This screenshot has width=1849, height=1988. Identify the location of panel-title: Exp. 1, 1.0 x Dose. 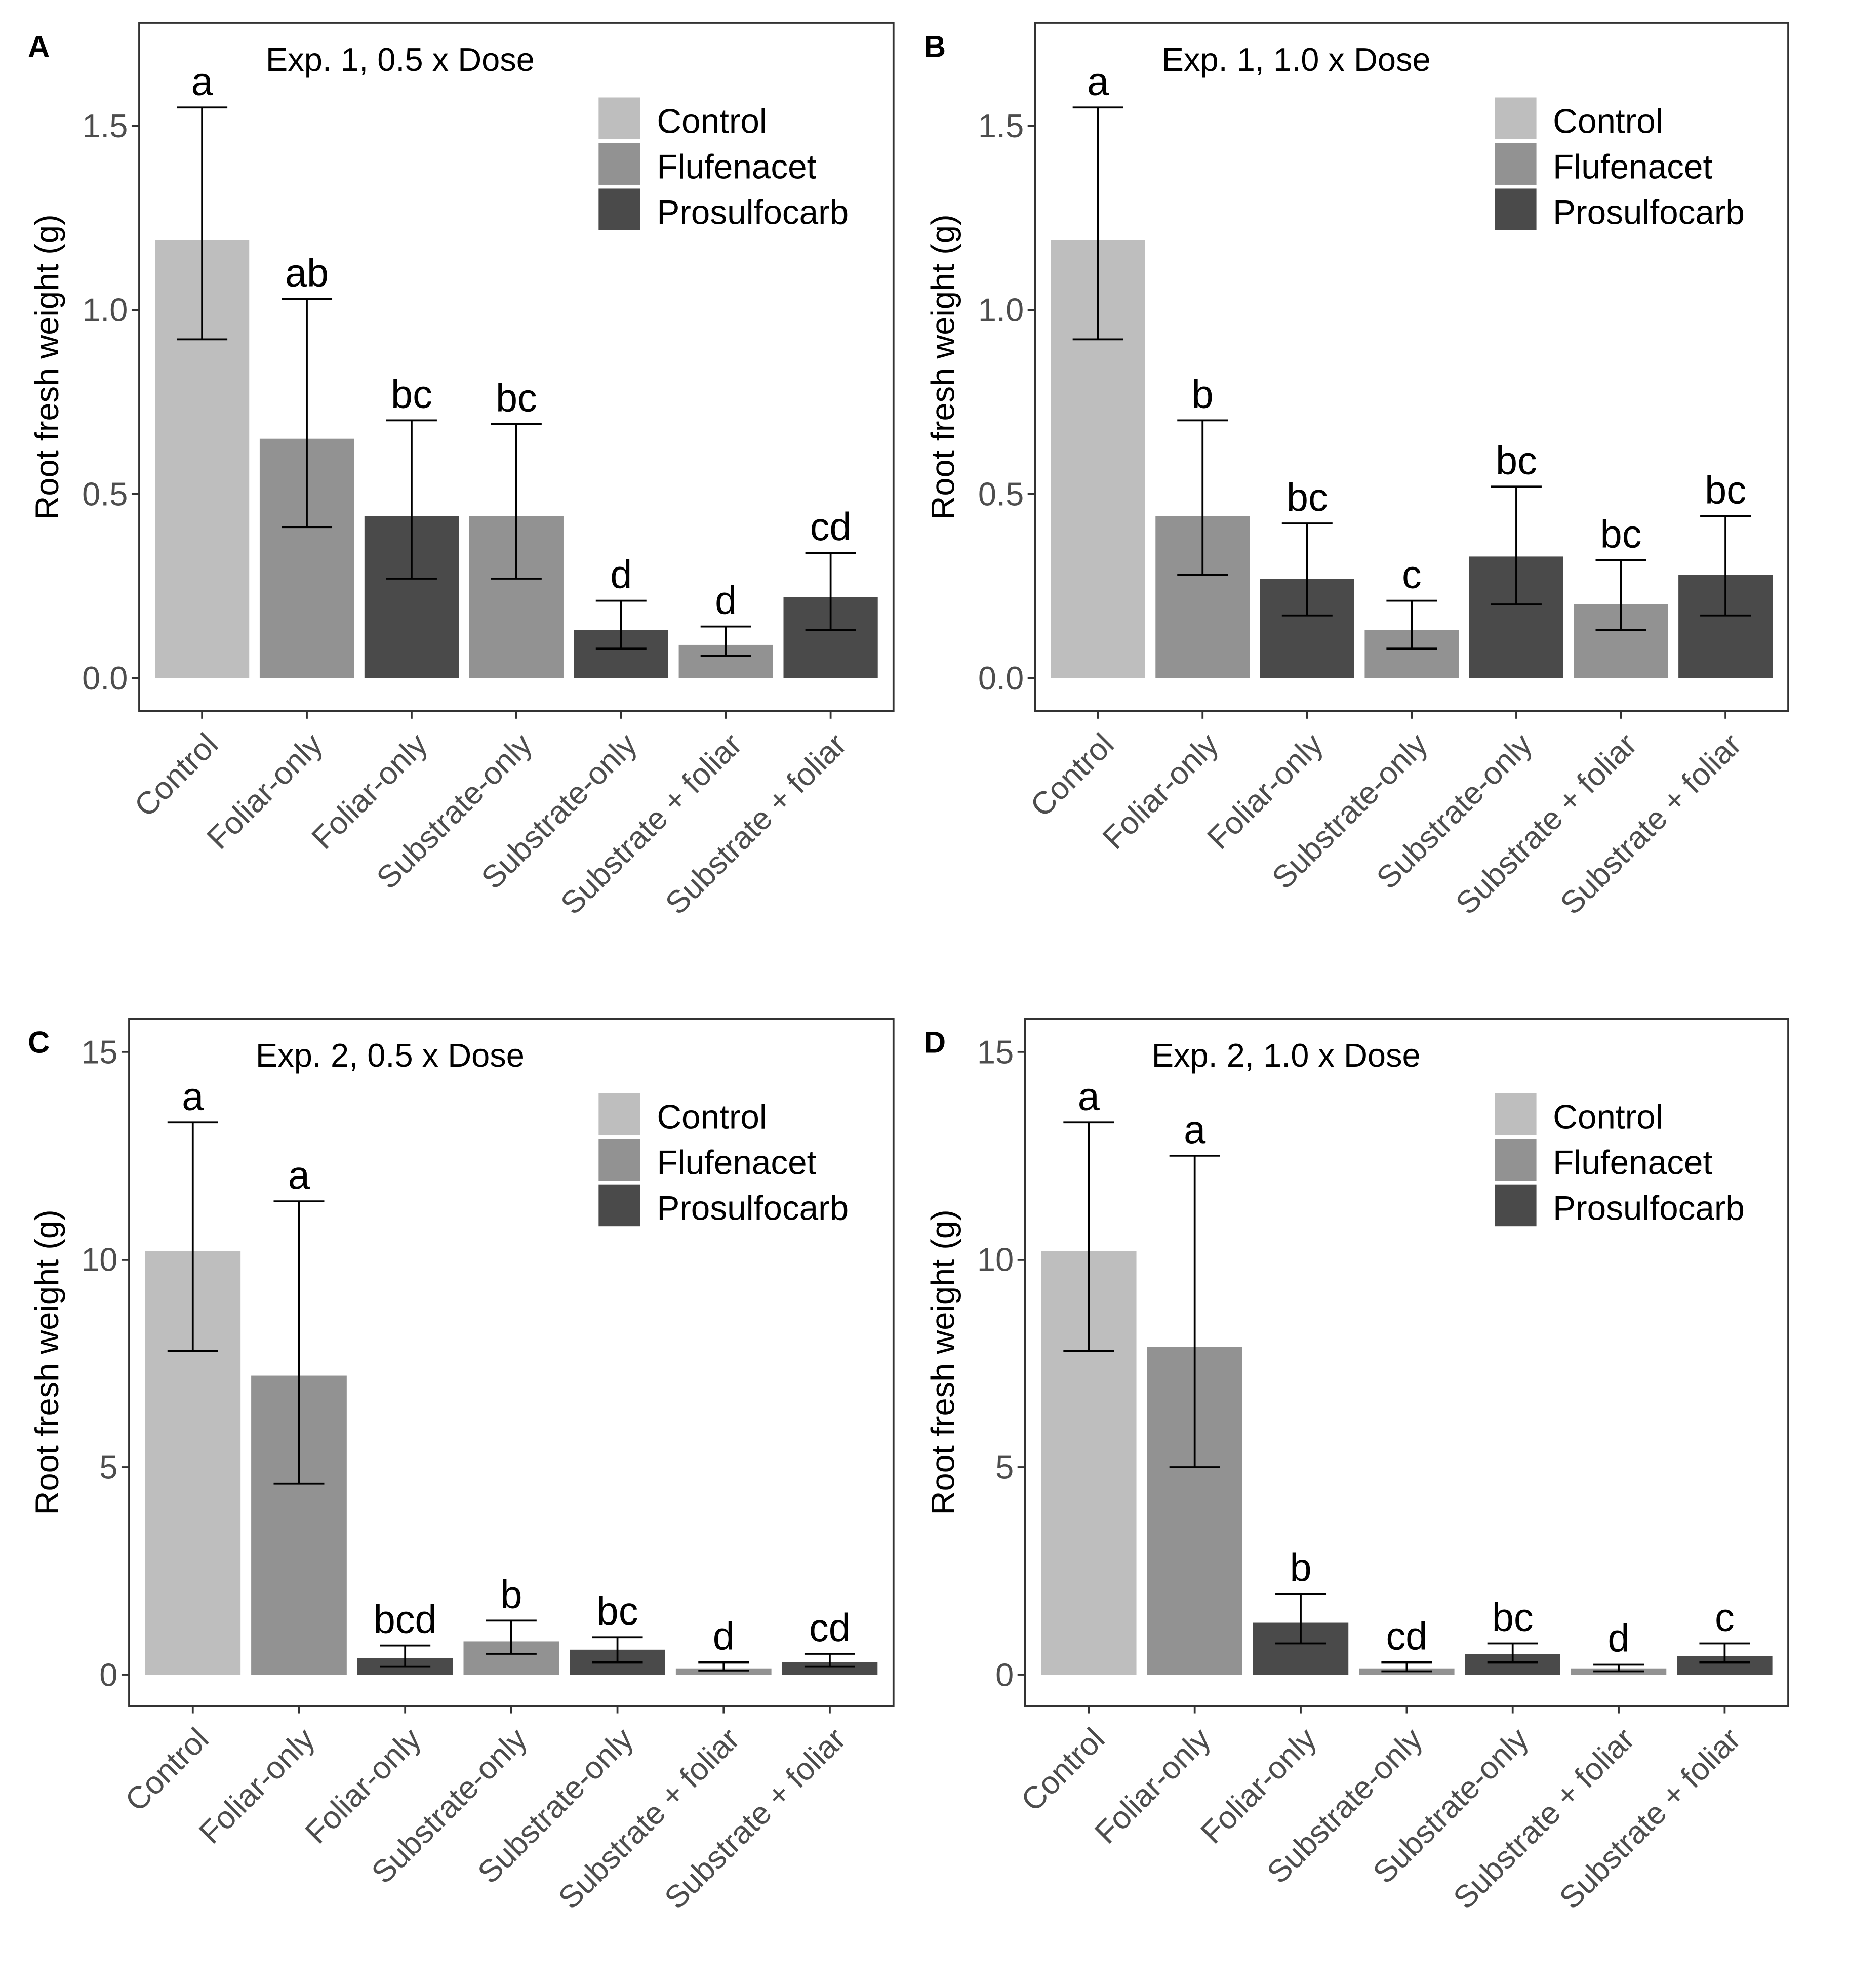
(1296, 59).